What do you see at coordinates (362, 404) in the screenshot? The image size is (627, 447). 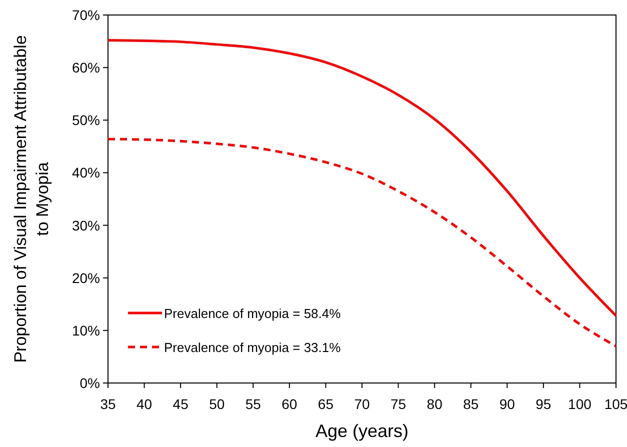 I see `x-tick-label: 70` at bounding box center [362, 404].